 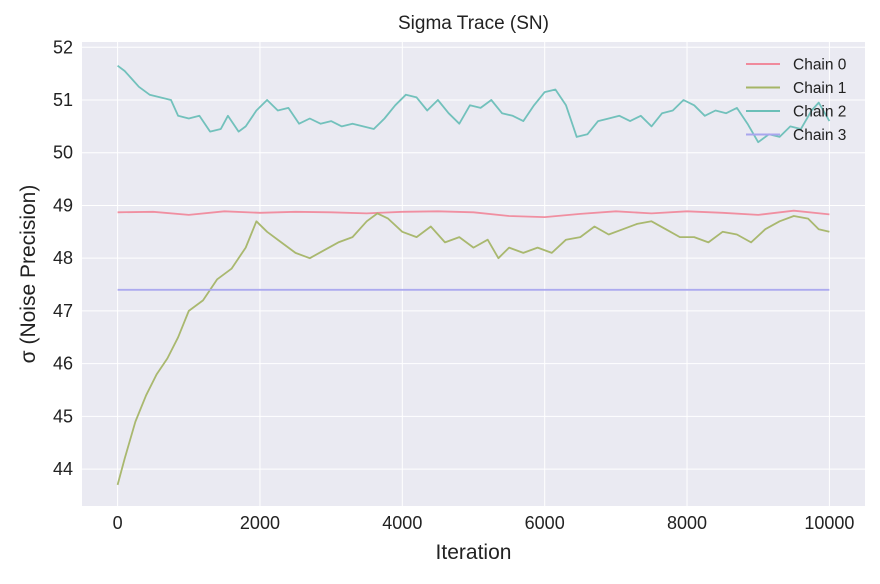 I want to click on y-tick-label: 46, so click(x=63, y=364).